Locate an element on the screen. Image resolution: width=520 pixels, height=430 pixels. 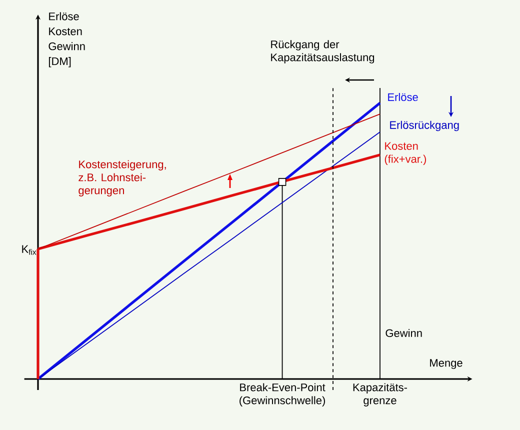
annotation: K$_{fix}$ is located at coordinates (29, 250).